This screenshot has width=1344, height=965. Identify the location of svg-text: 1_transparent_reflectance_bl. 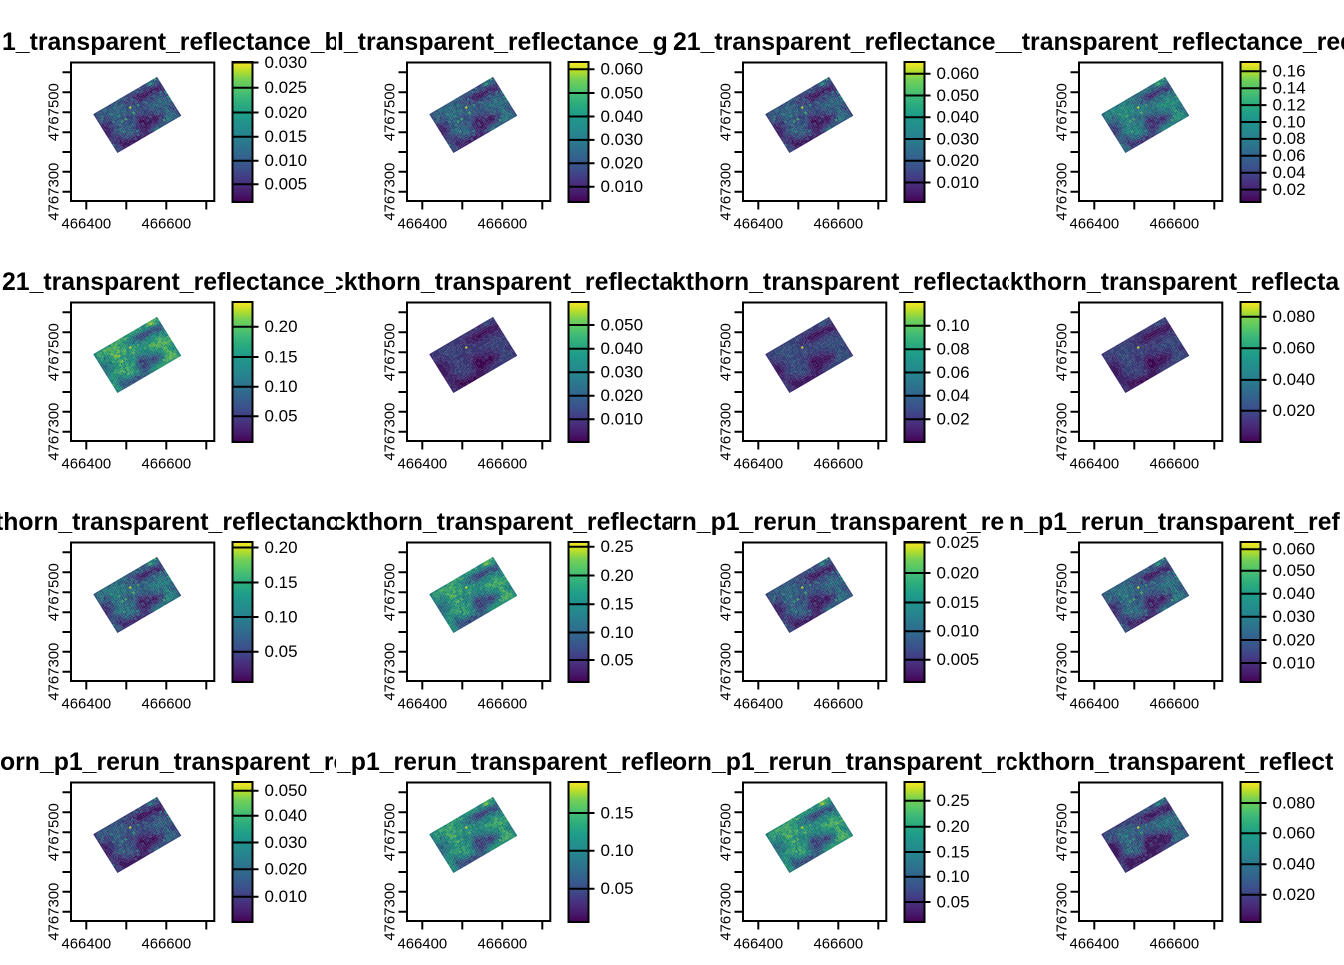
(174, 42).